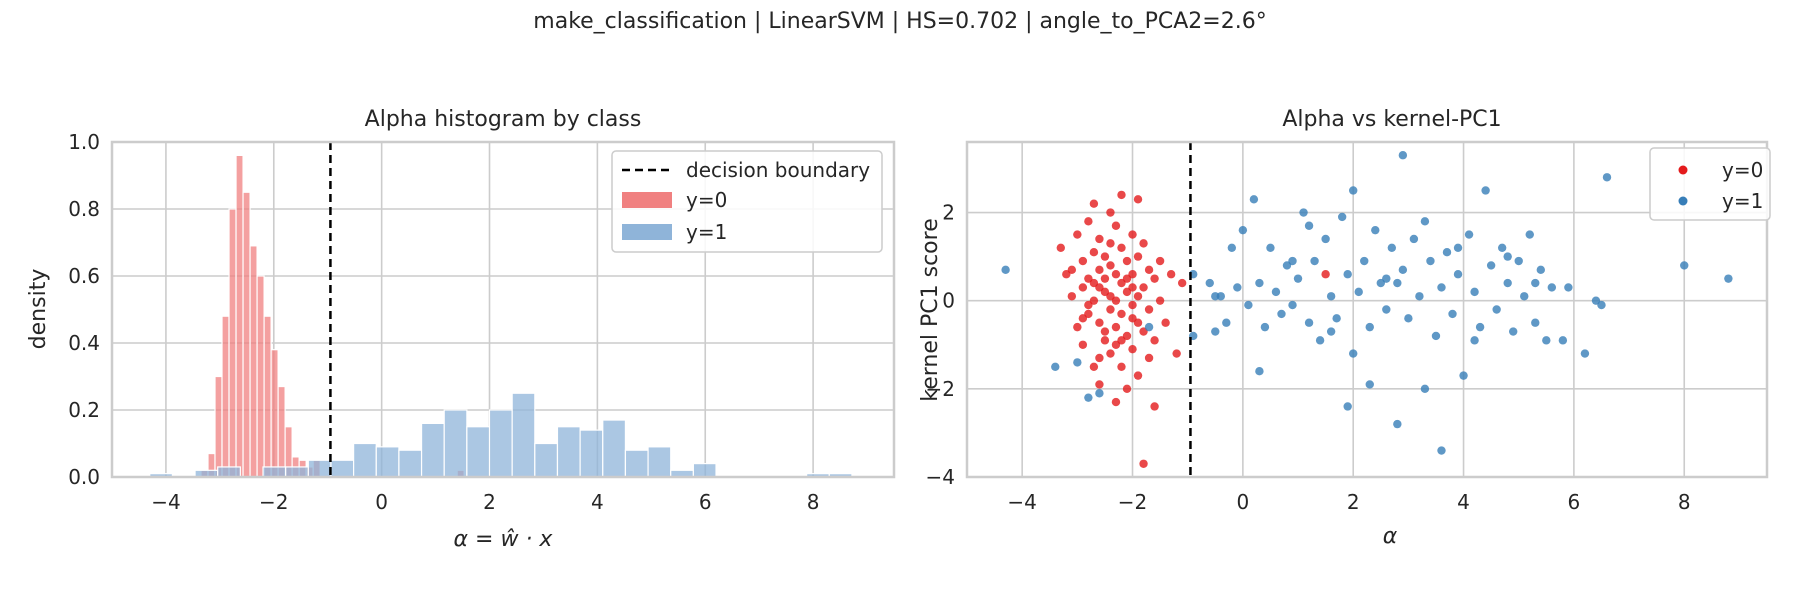 This screenshot has width=1800, height=600. What do you see at coordinates (705, 502) in the screenshot?
I see `histogram-x-tick-label: 6` at bounding box center [705, 502].